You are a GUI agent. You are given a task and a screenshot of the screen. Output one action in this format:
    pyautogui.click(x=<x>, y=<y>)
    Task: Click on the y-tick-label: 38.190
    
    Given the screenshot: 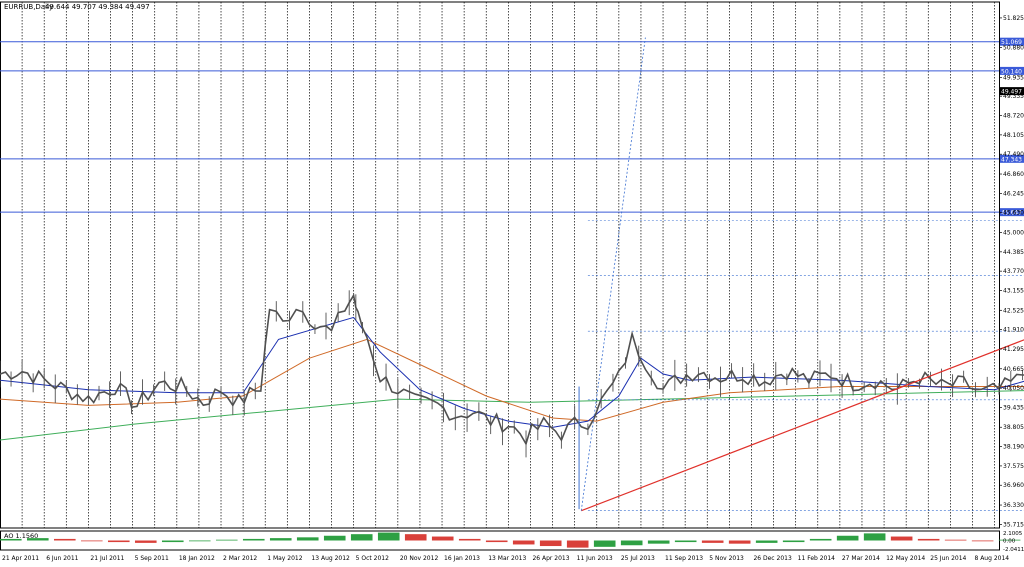 What is the action you would take?
    pyautogui.click(x=1013, y=447)
    